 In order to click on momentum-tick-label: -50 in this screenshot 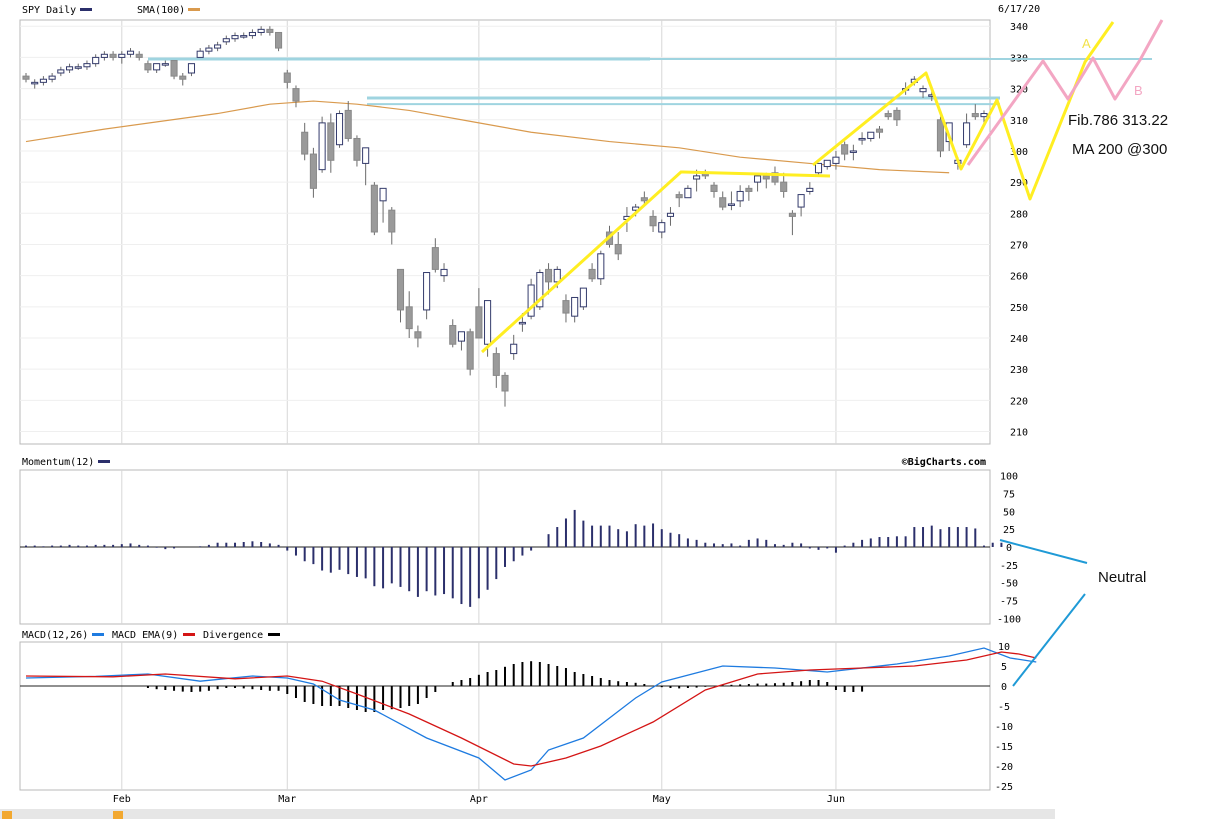, I will do `click(1009, 584)`.